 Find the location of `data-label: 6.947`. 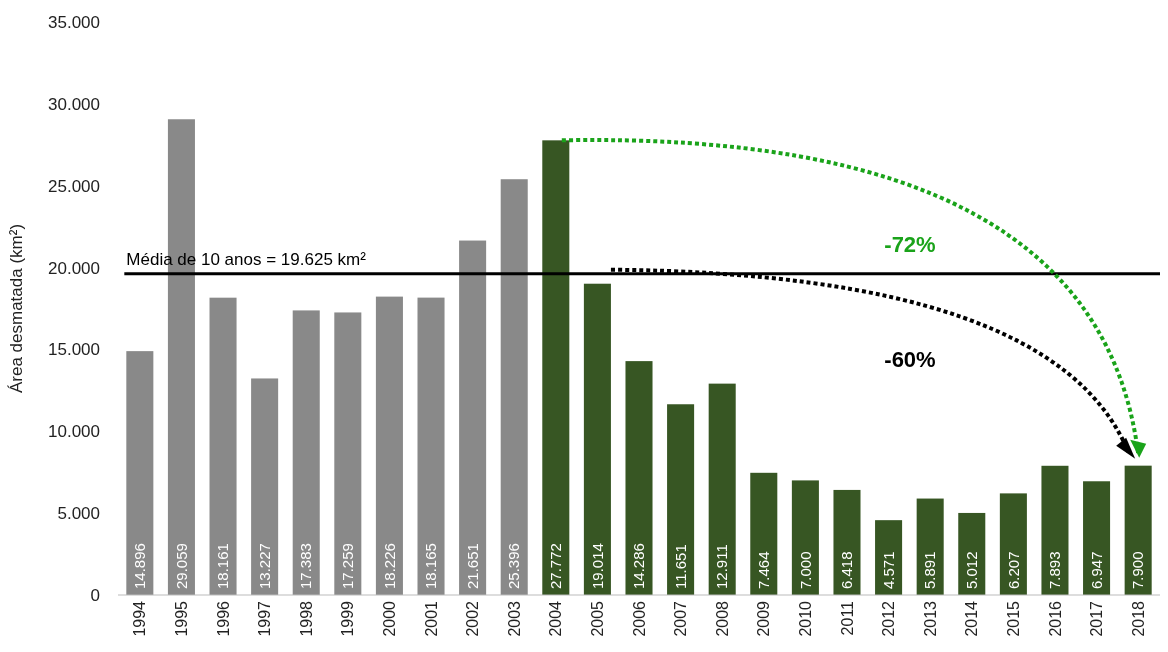

data-label: 6.947 is located at coordinates (1096, 570).